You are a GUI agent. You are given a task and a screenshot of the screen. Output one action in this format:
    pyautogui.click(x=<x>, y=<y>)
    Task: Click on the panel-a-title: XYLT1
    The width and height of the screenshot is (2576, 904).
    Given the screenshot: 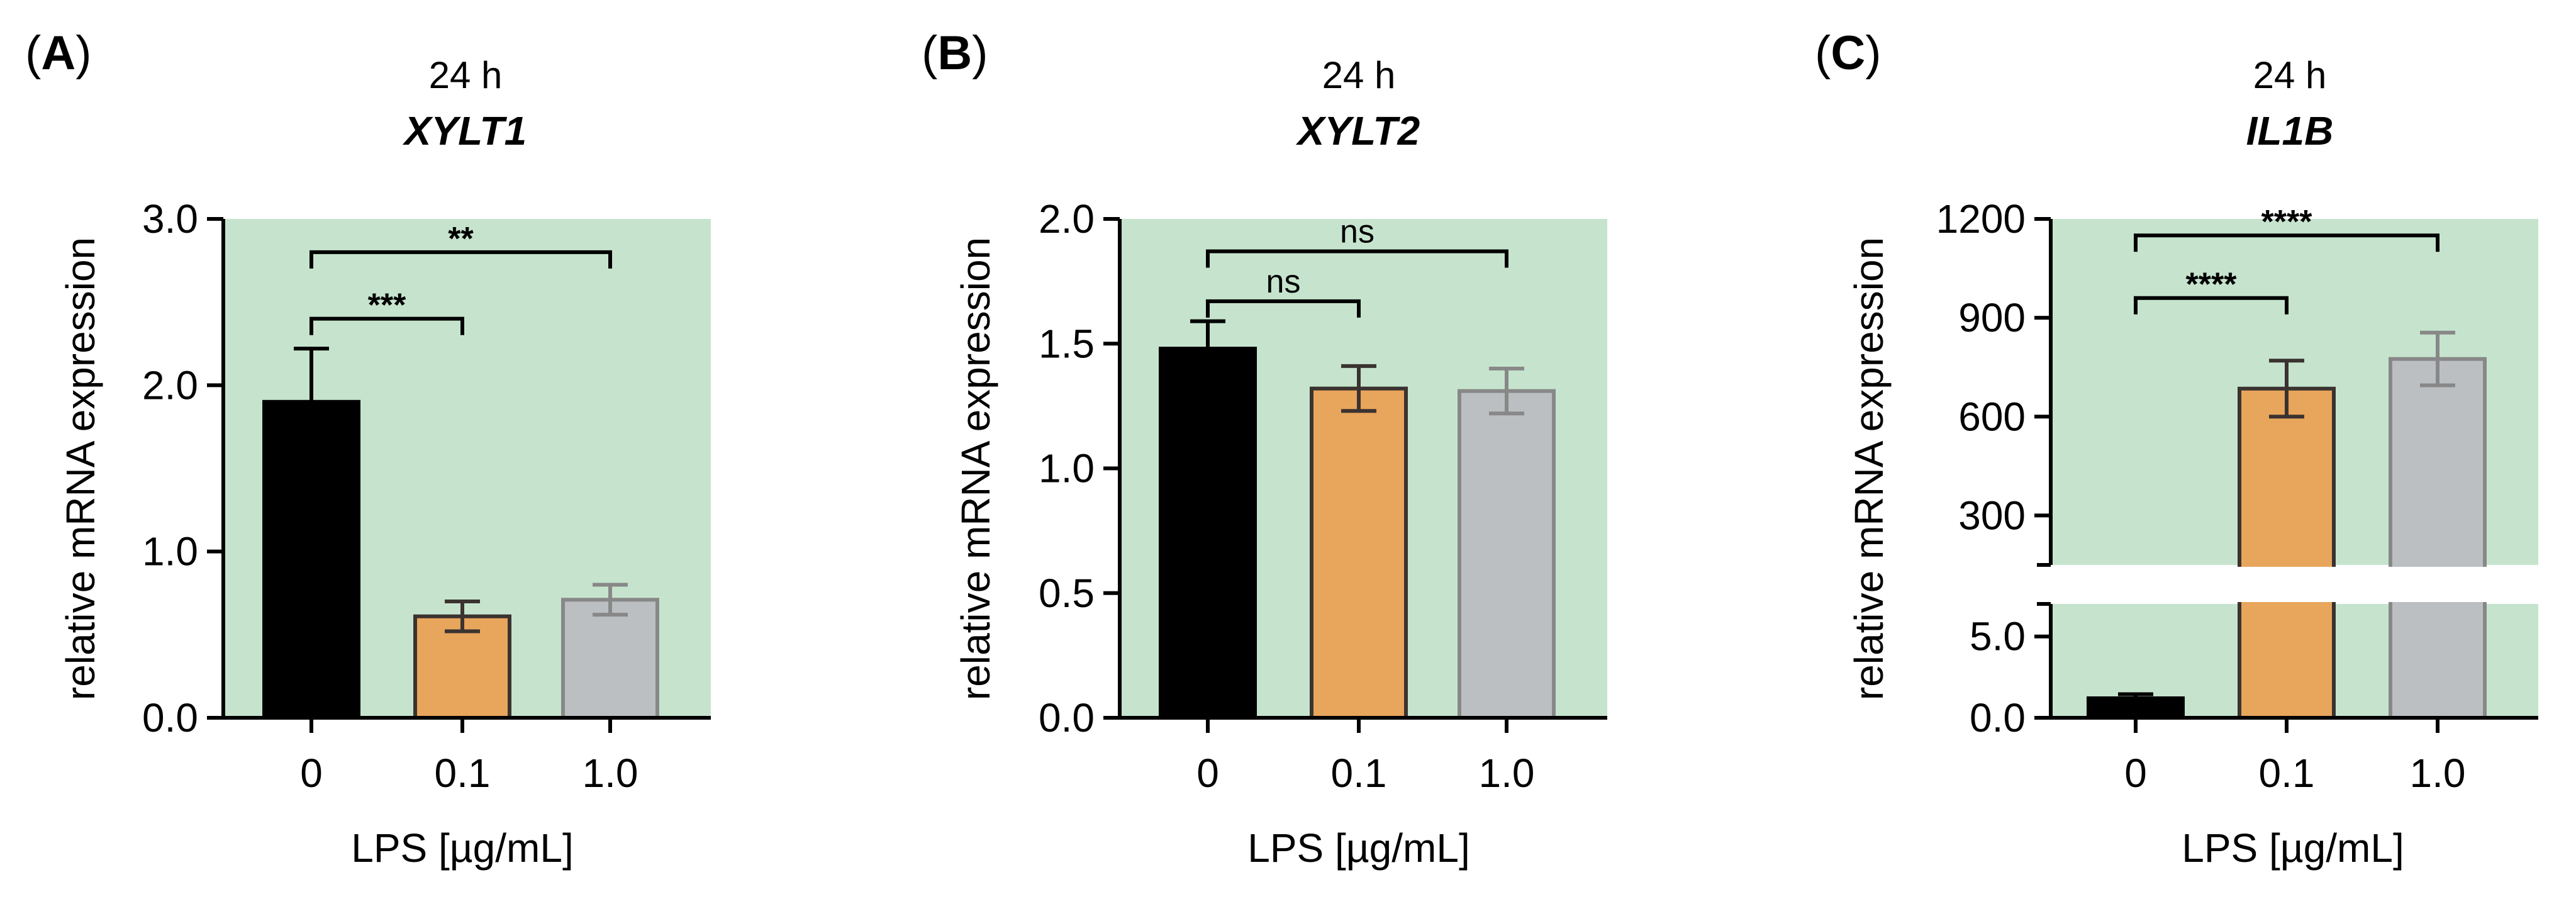 What is the action you would take?
    pyautogui.click(x=465, y=130)
    